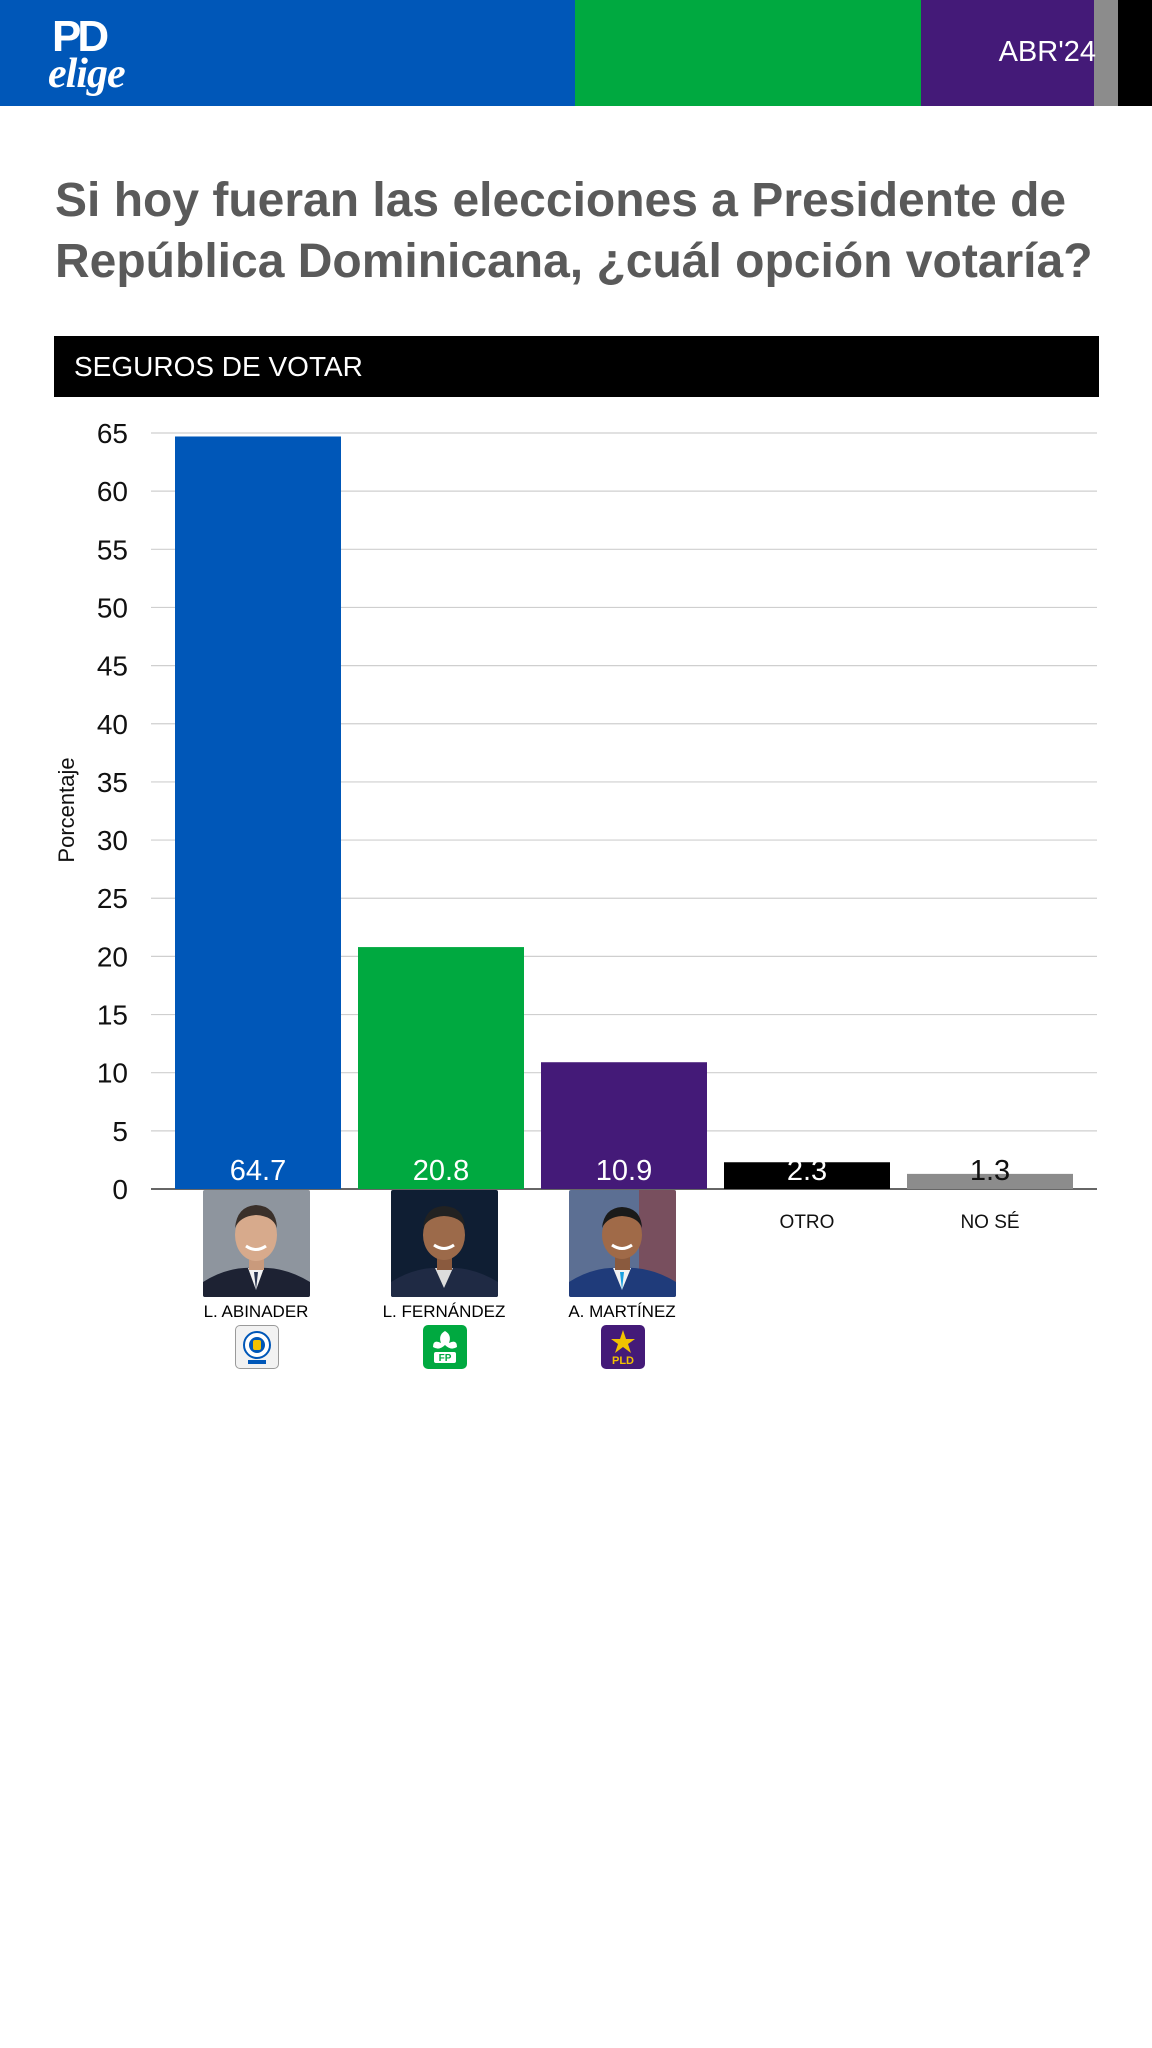 The image size is (1152, 2048). Describe the element at coordinates (256, 1311) in the screenshot. I see `candidate-name: L. ABINADER` at that location.